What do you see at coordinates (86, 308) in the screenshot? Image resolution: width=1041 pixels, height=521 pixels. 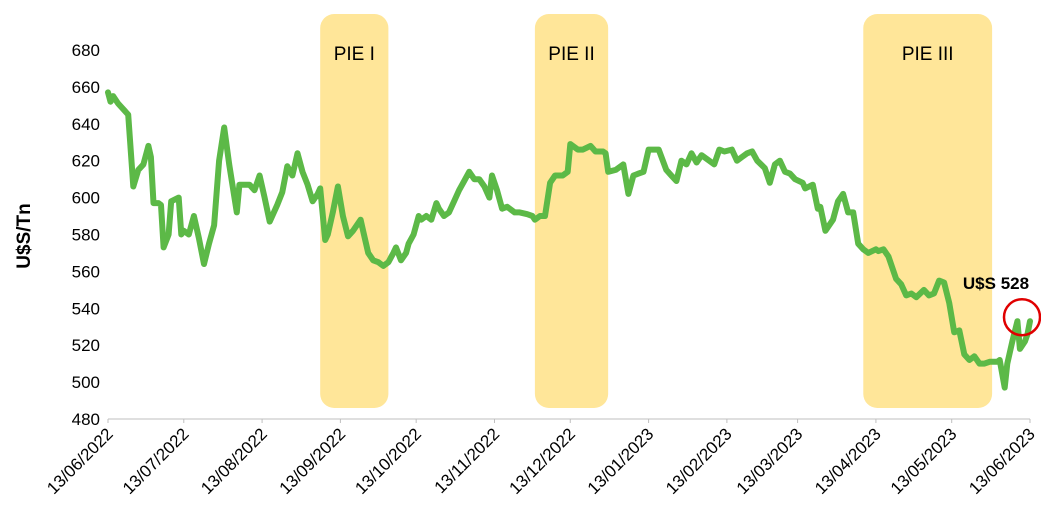 I see `y-tick-label: 540` at bounding box center [86, 308].